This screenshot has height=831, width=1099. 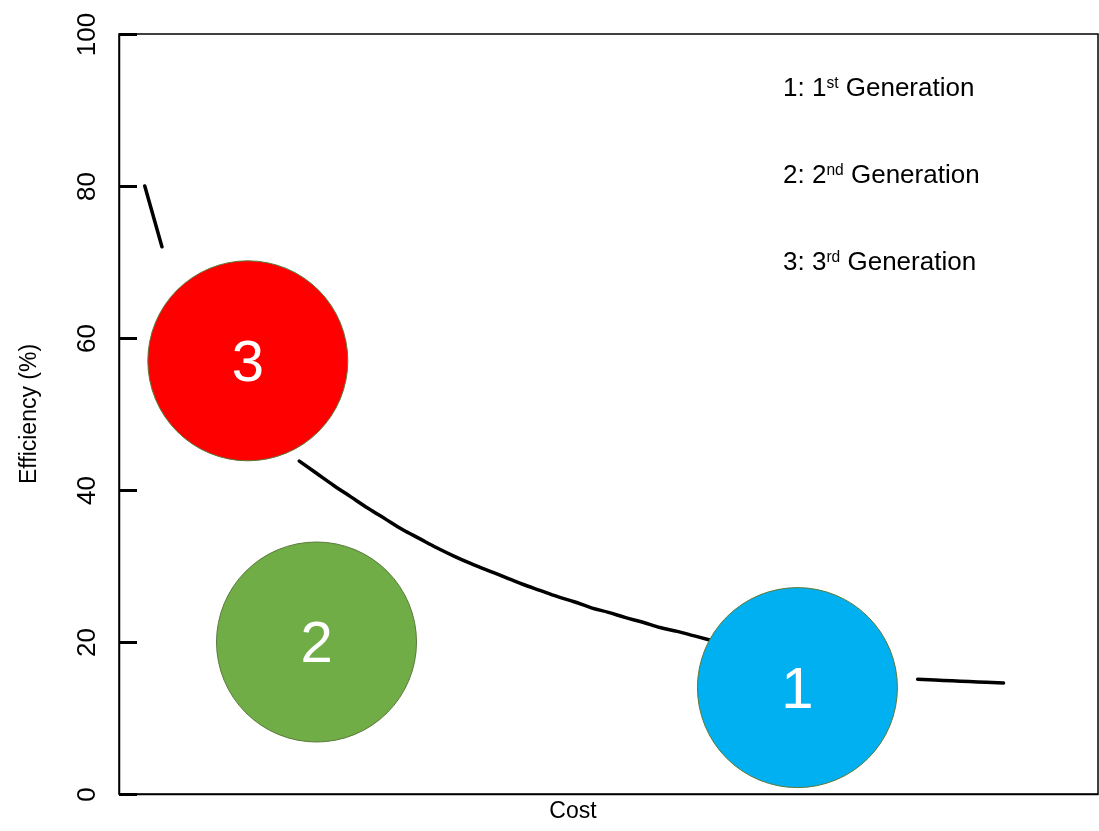 I want to click on series-label: 2, so click(x=316, y=642).